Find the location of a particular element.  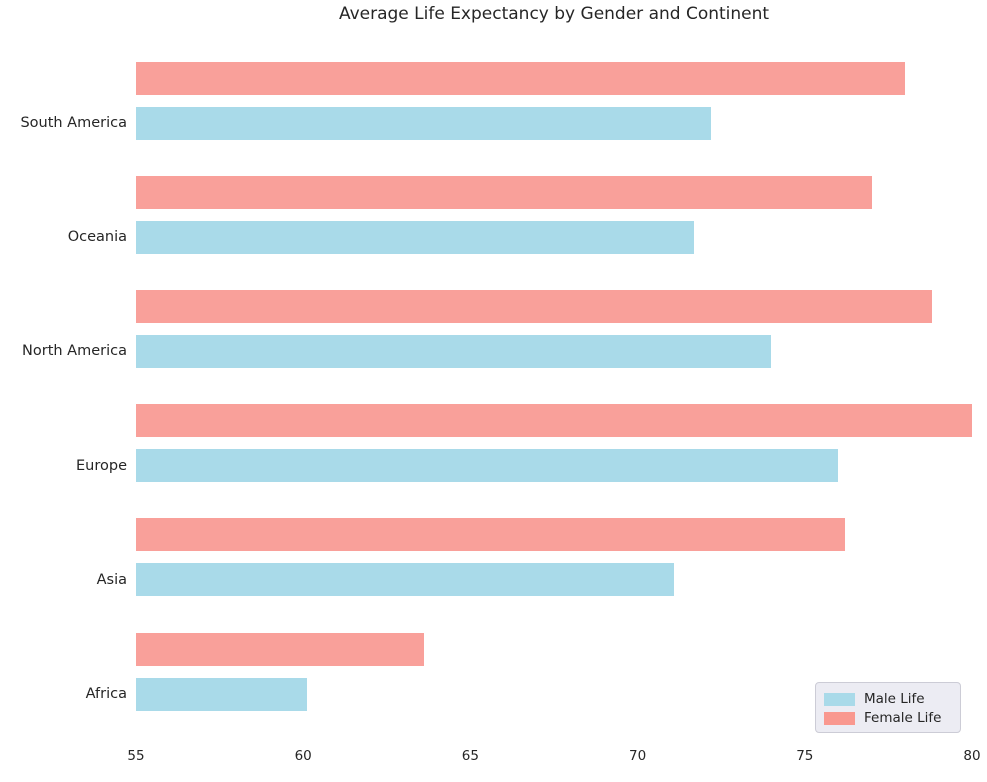

y-axis-label-asia: Asia is located at coordinates (111, 579).